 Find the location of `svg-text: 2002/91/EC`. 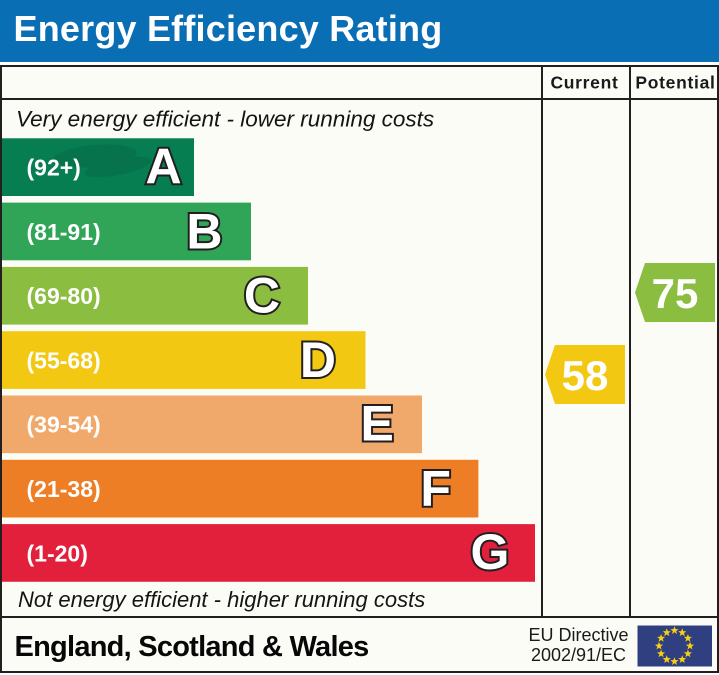

svg-text: 2002/91/EC is located at coordinates (578, 655).